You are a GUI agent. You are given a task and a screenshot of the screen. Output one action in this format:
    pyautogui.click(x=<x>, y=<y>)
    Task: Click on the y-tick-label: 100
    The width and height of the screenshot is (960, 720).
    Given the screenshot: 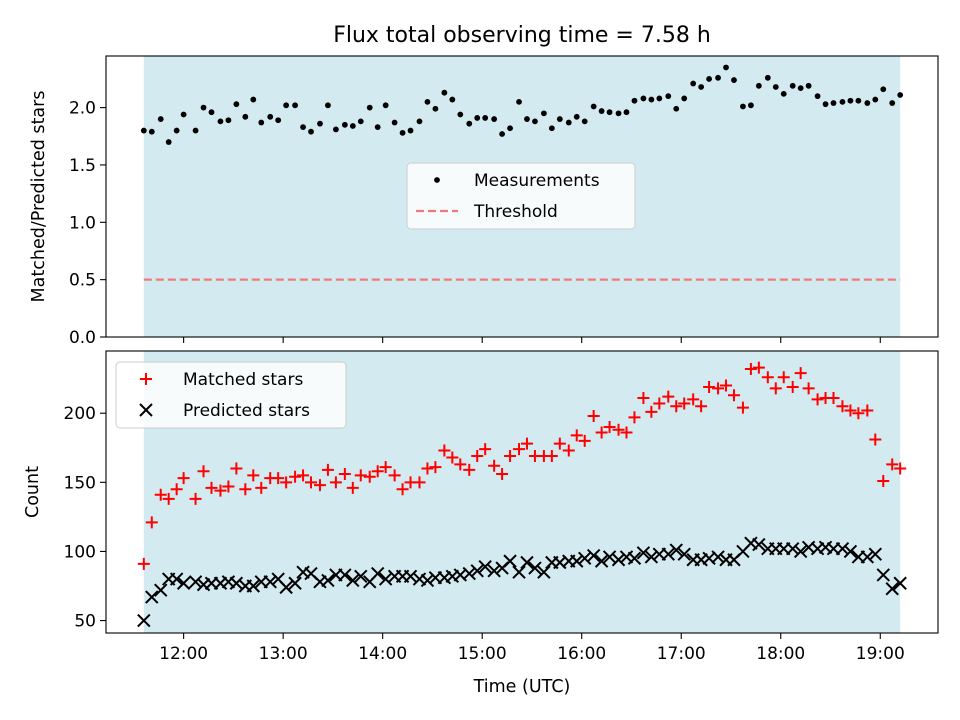 What is the action you would take?
    pyautogui.click(x=80, y=552)
    